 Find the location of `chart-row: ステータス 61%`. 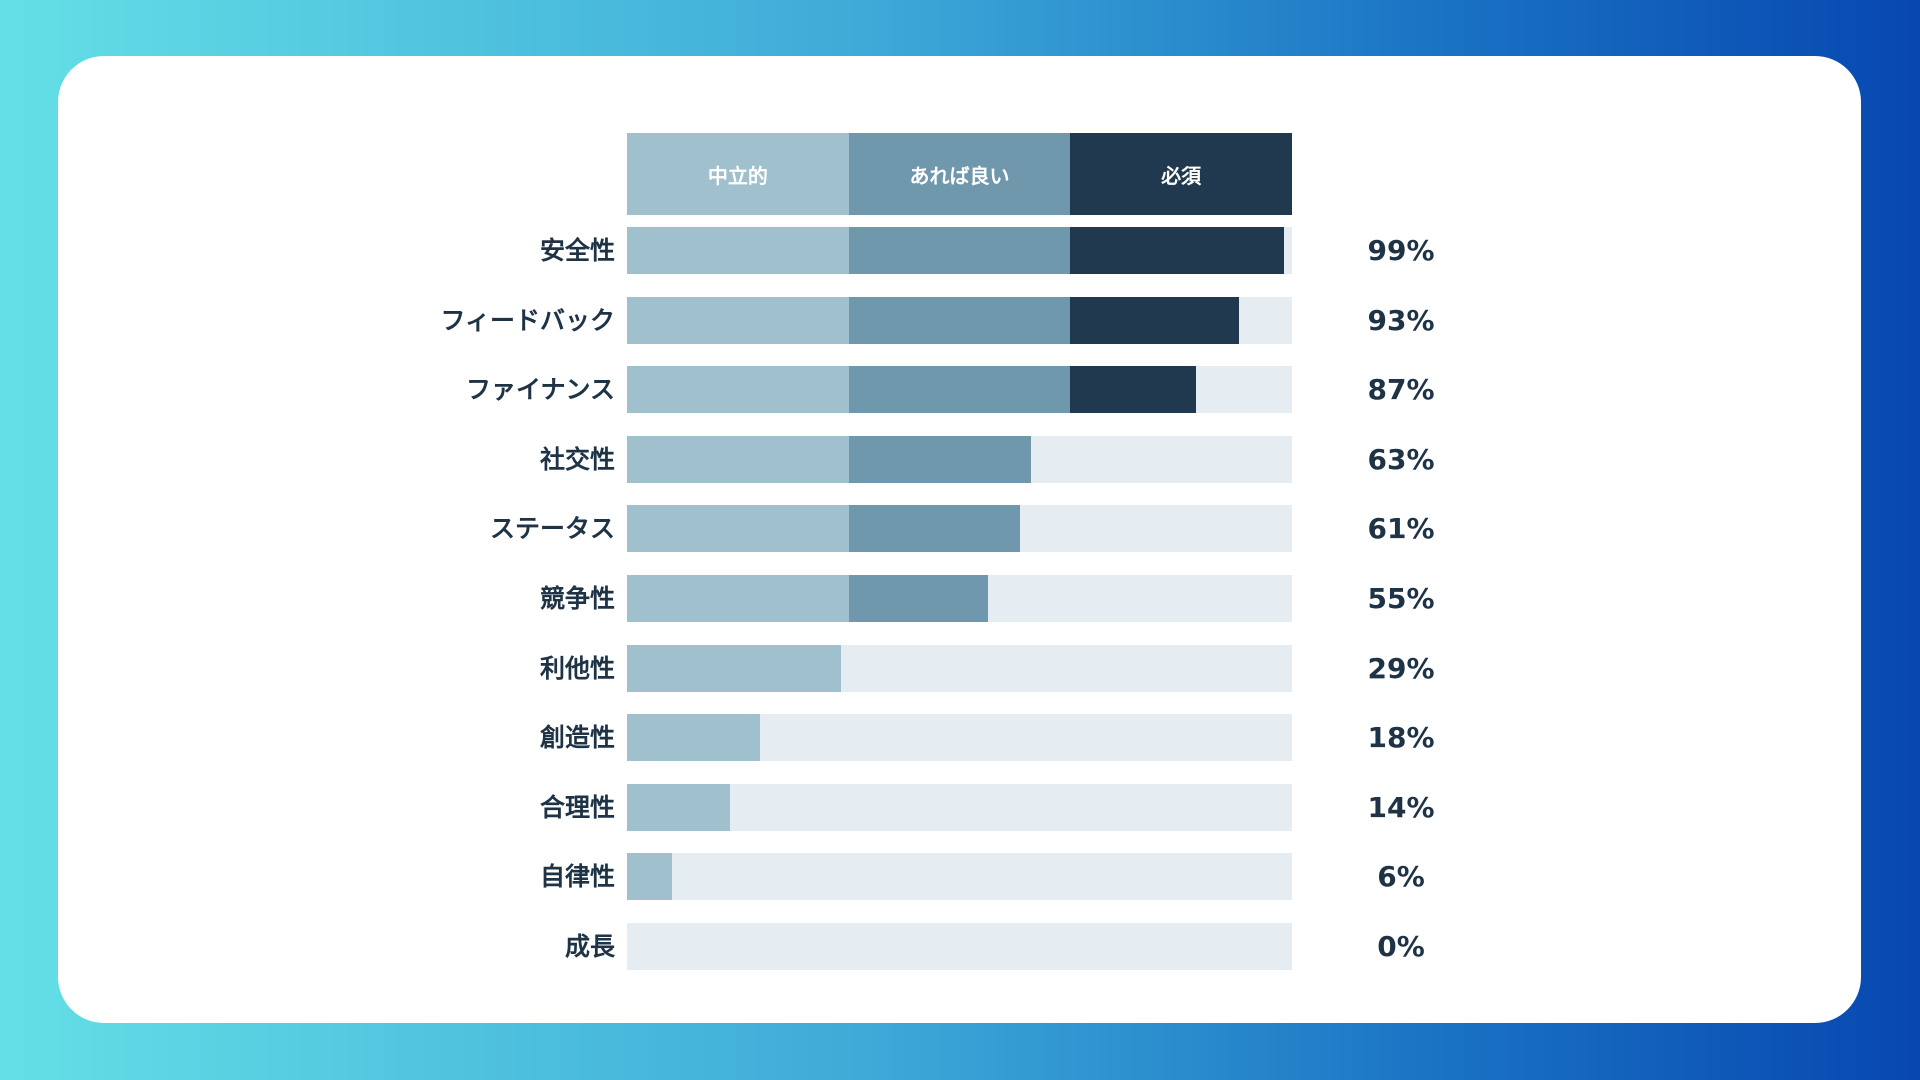

chart-row: ステータス 61% is located at coordinates (960, 529).